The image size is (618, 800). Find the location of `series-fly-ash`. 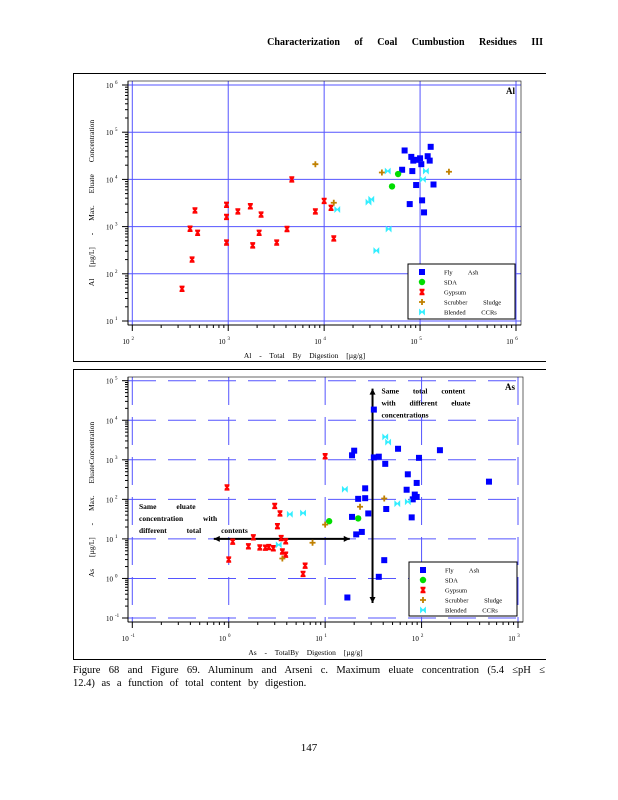

series-fly-ash is located at coordinates (418, 503).